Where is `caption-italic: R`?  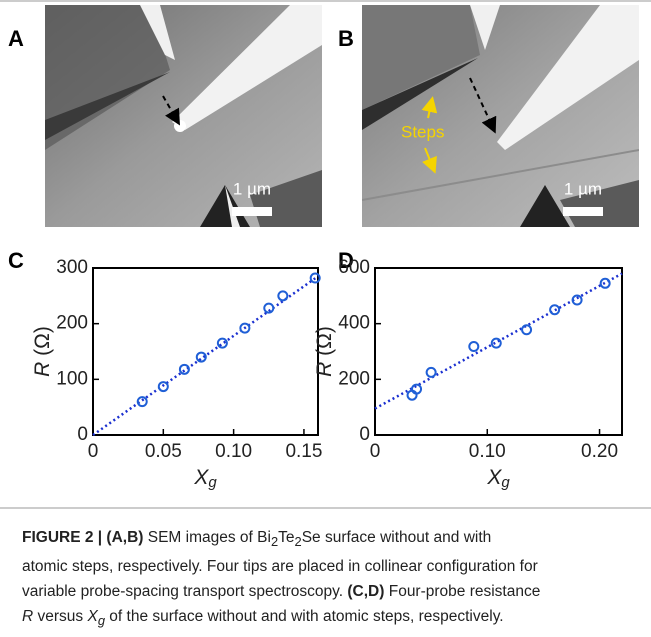 caption-italic: R is located at coordinates (28, 617).